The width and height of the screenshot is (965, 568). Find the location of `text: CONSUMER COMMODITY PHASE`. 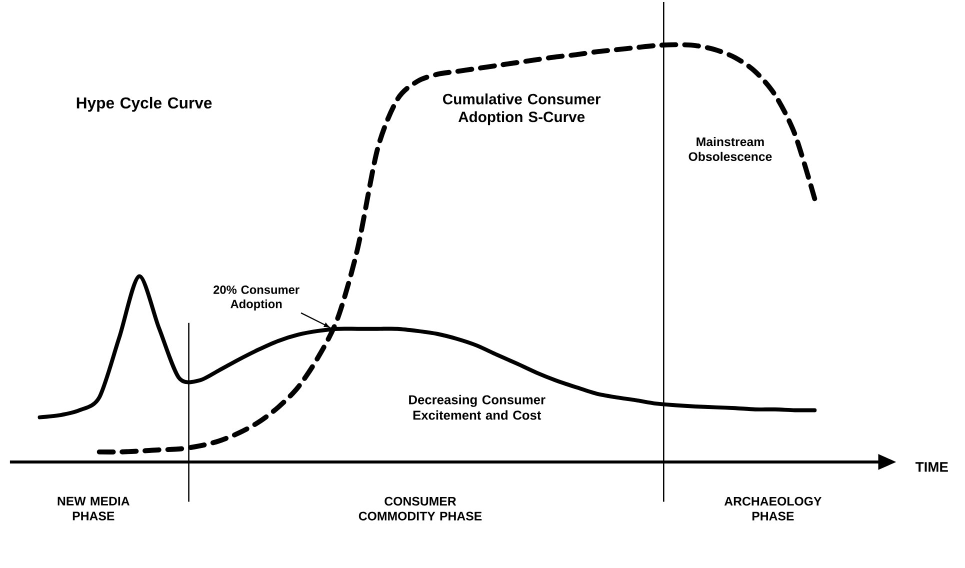

text: CONSUMER COMMODITY PHASE is located at coordinates (420, 508).